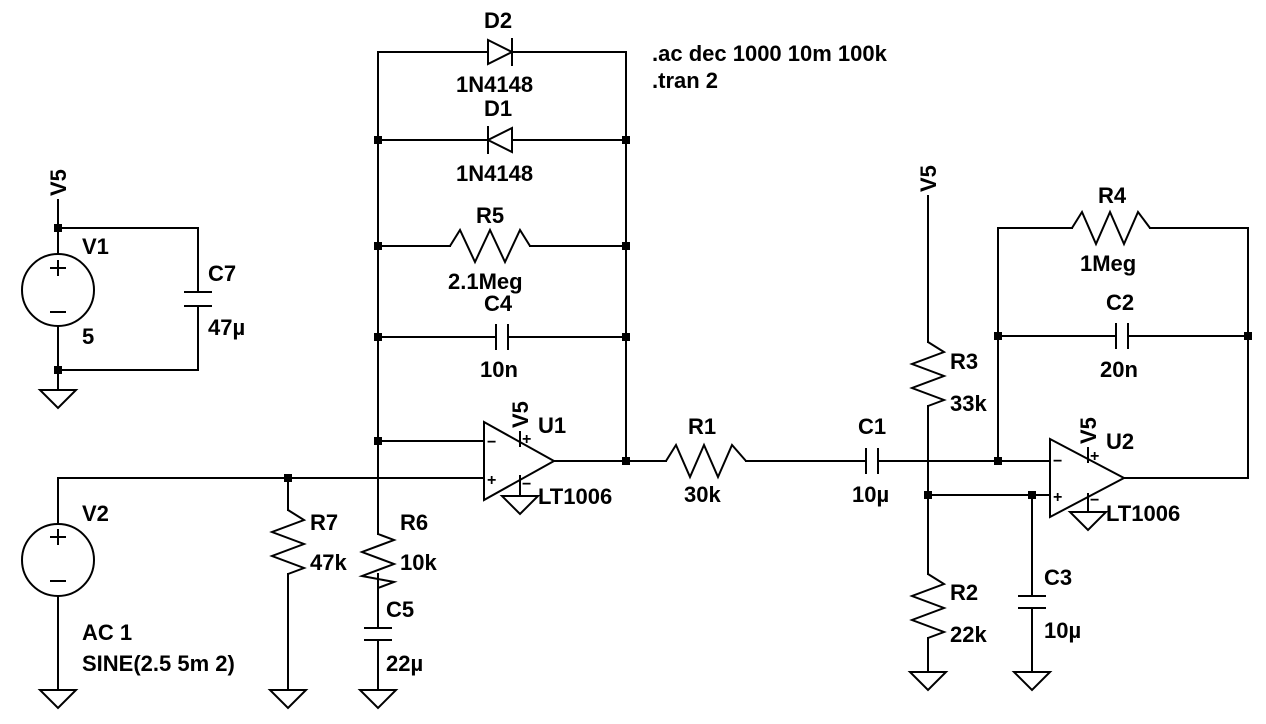 Image resolution: width=1266 pixels, height=724 pixels. I want to click on ground-icon-c5, so click(378, 699).